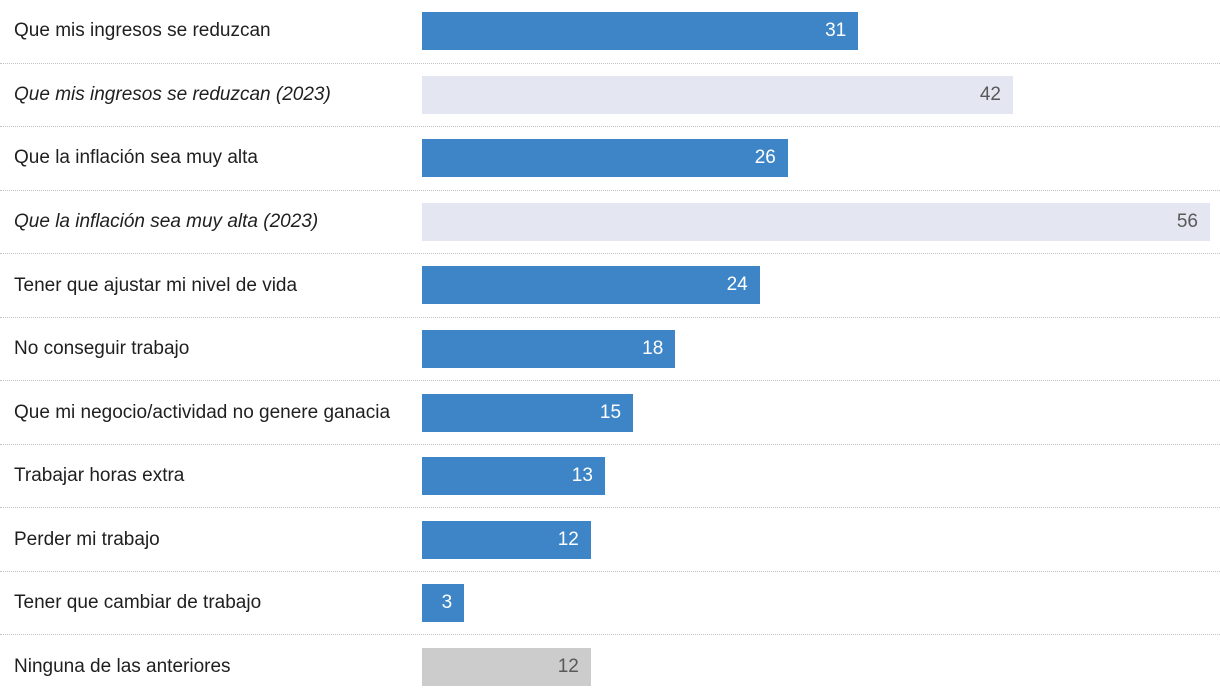  Describe the element at coordinates (737, 285) in the screenshot. I see `bar-value-label: 24` at that location.